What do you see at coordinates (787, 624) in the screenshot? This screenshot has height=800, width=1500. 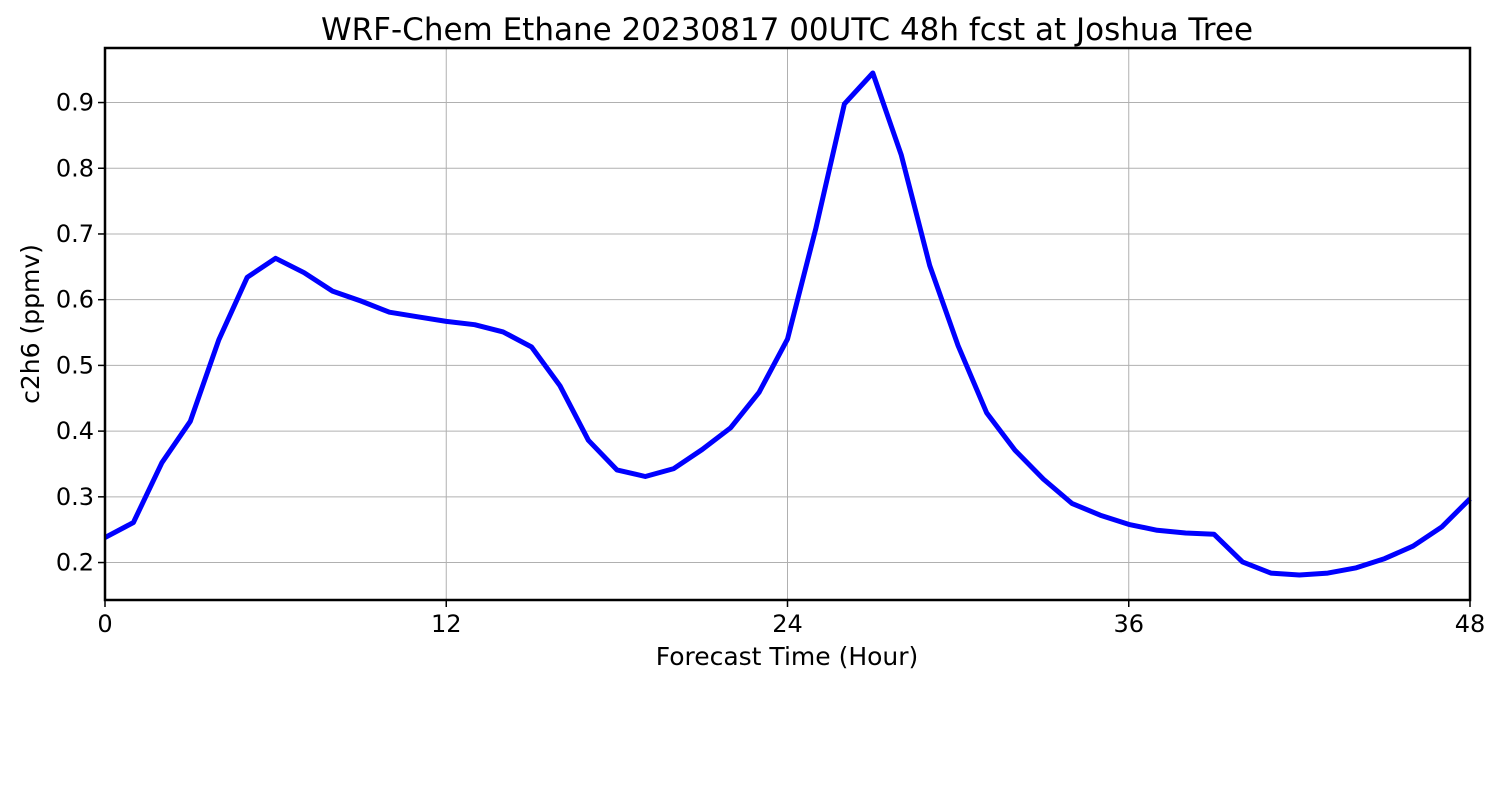 I see `x-tick-label: 24` at bounding box center [787, 624].